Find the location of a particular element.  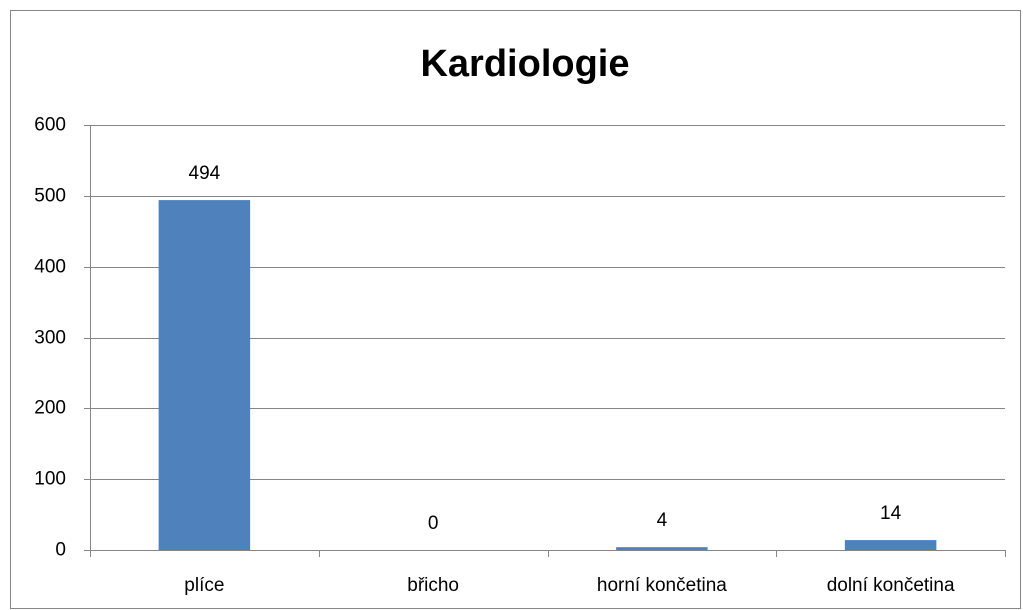

data-label: 0 is located at coordinates (433, 523).